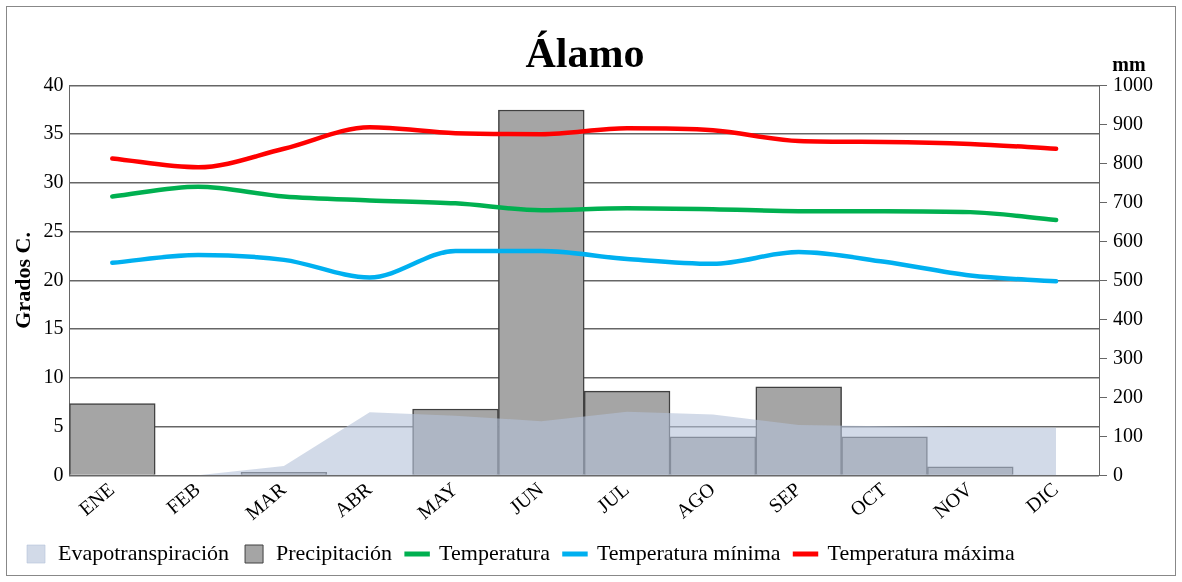 The height and width of the screenshot is (582, 1182). What do you see at coordinates (53, 181) in the screenshot?
I see `y-tick-label: 30` at bounding box center [53, 181].